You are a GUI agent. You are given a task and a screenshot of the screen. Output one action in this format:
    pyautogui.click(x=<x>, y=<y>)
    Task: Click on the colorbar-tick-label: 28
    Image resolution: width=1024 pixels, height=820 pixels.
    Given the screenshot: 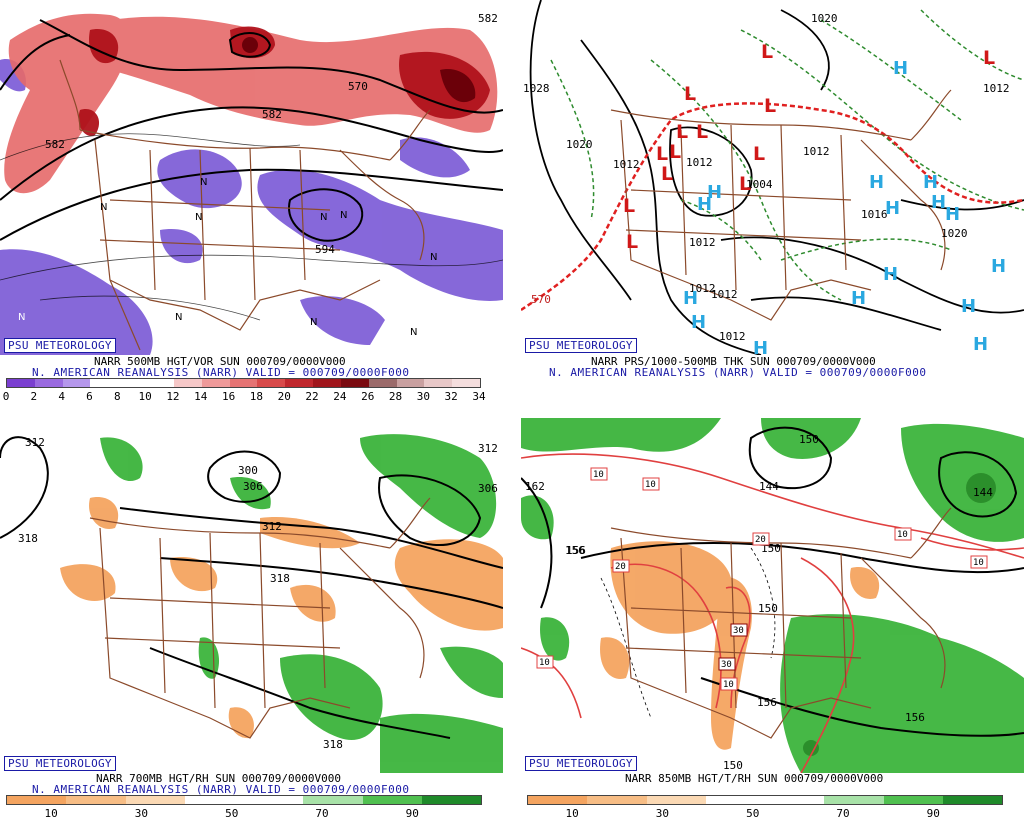 What is the action you would take?
    pyautogui.click(x=395, y=396)
    